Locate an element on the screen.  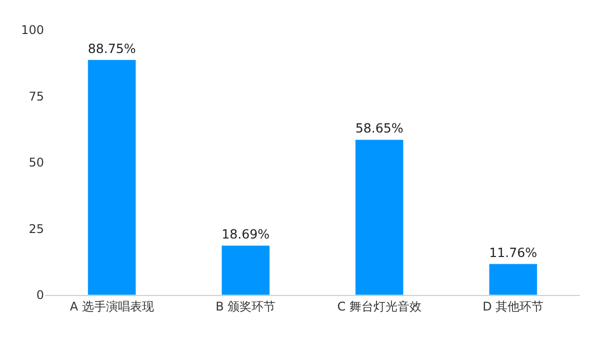
y-tick-label: 0 is located at coordinates (40, 295).